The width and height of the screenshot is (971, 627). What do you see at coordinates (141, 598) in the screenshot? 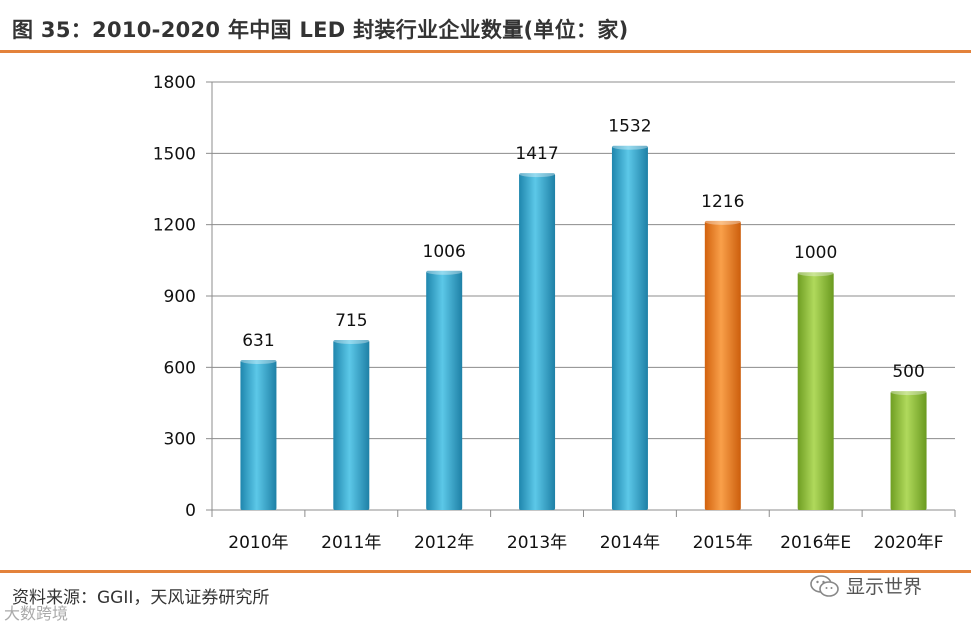
I see `source-note: 资料来源：GGII，天风证券研究所` at bounding box center [141, 598].